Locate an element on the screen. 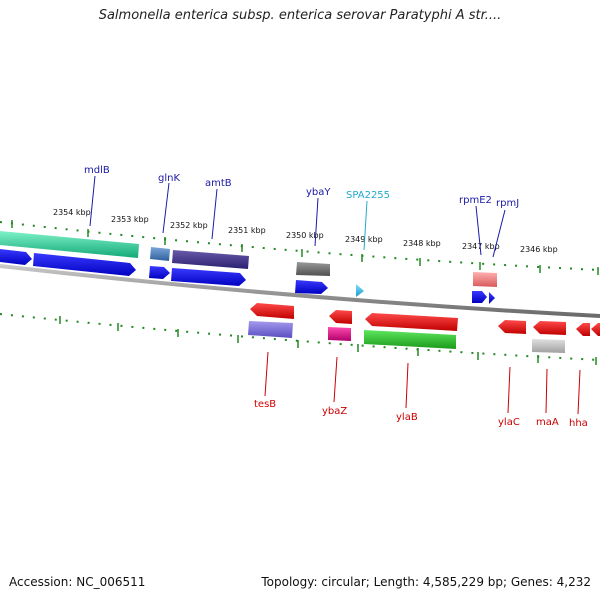  feature-tesB-block is located at coordinates (270, 329).